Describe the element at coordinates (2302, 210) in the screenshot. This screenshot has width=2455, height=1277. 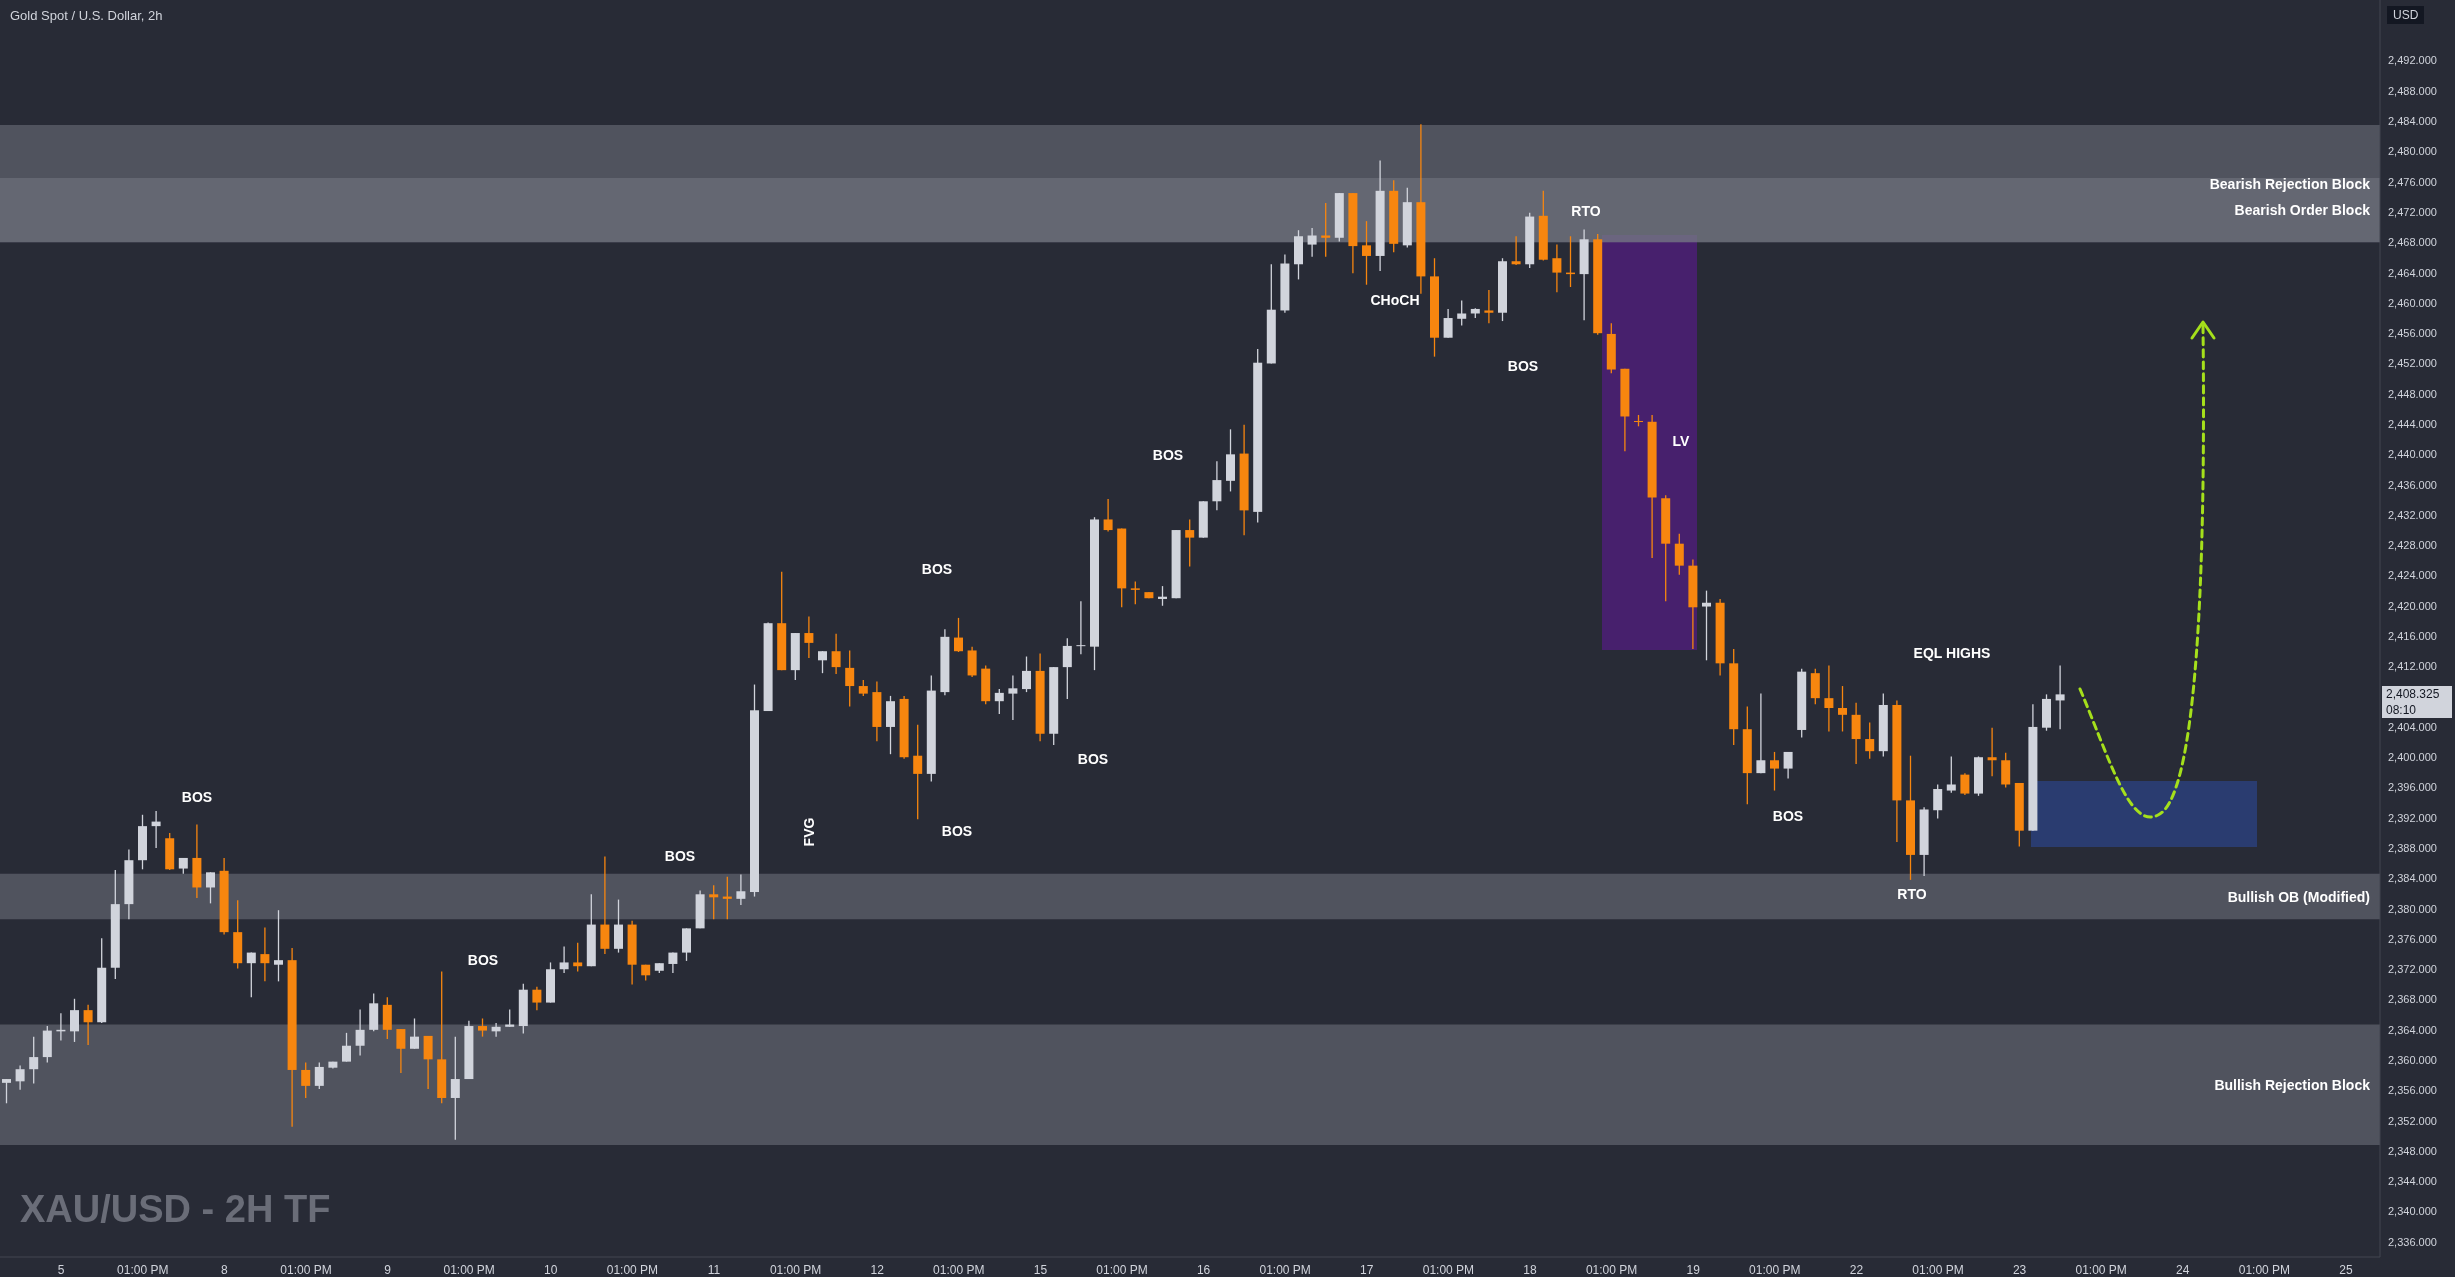
I see `band-label: Bearish Order Block` at that location.